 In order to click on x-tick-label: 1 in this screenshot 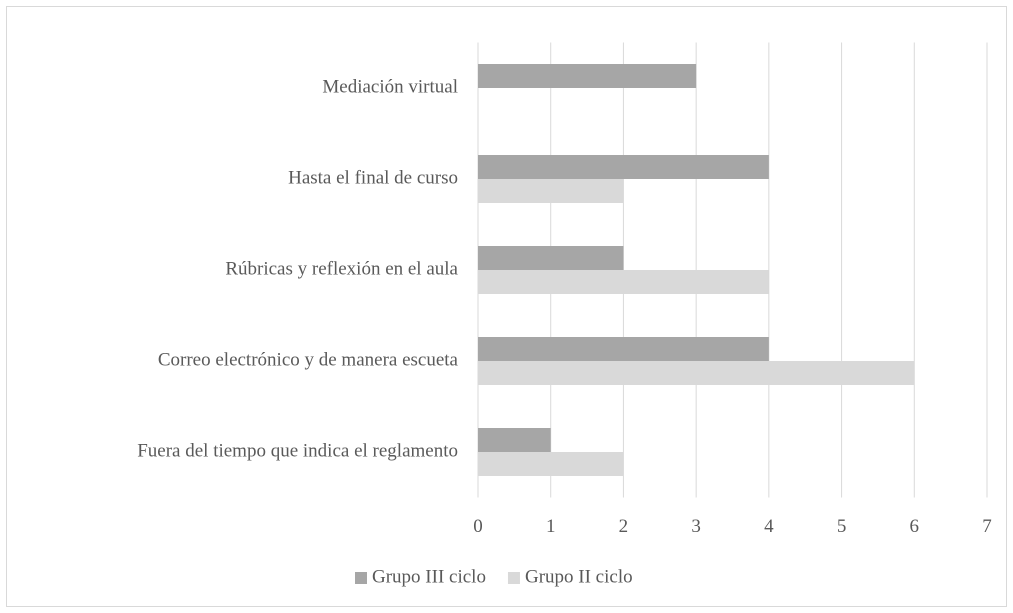, I will do `click(551, 526)`.